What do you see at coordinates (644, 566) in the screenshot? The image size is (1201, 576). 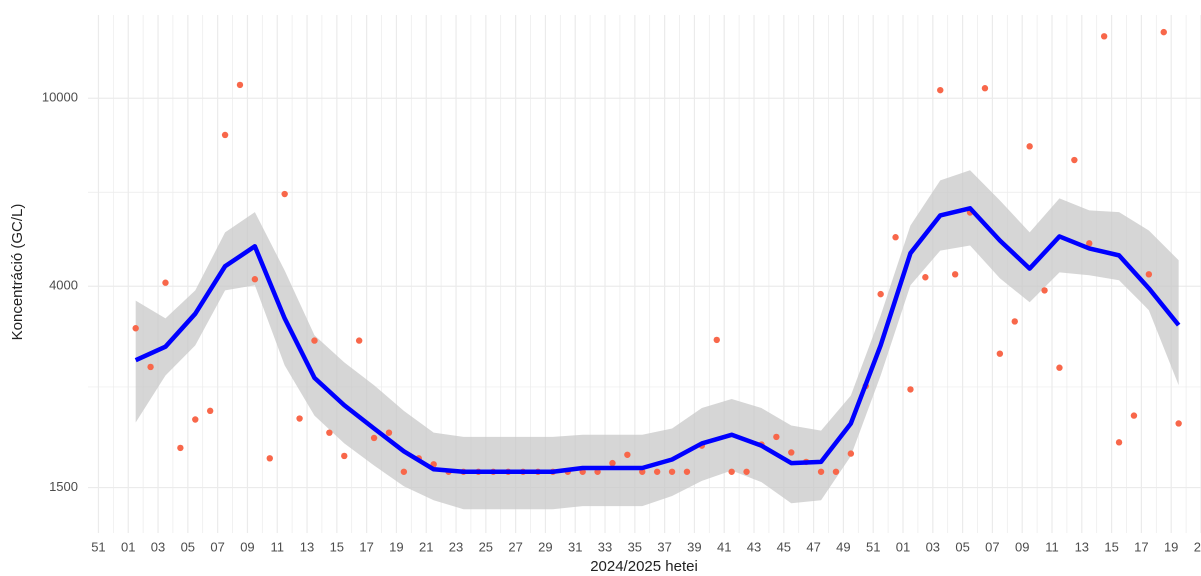 I see `x-axis-title: 2024/2025 hetei` at bounding box center [644, 566].